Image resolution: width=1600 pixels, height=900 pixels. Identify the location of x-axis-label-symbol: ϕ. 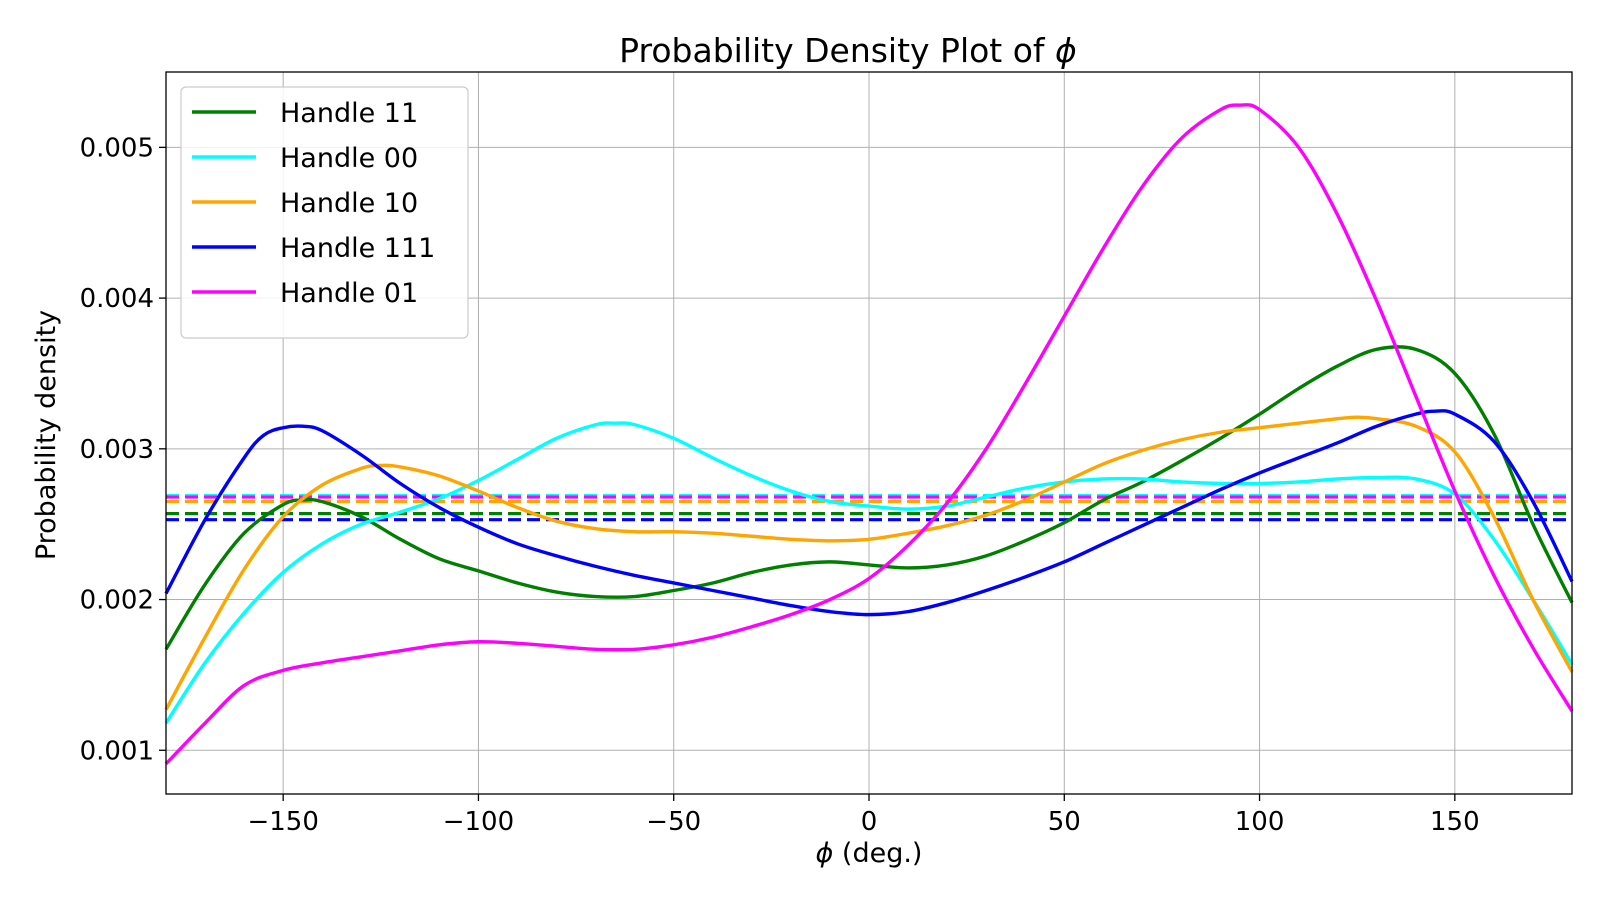
(825, 853).